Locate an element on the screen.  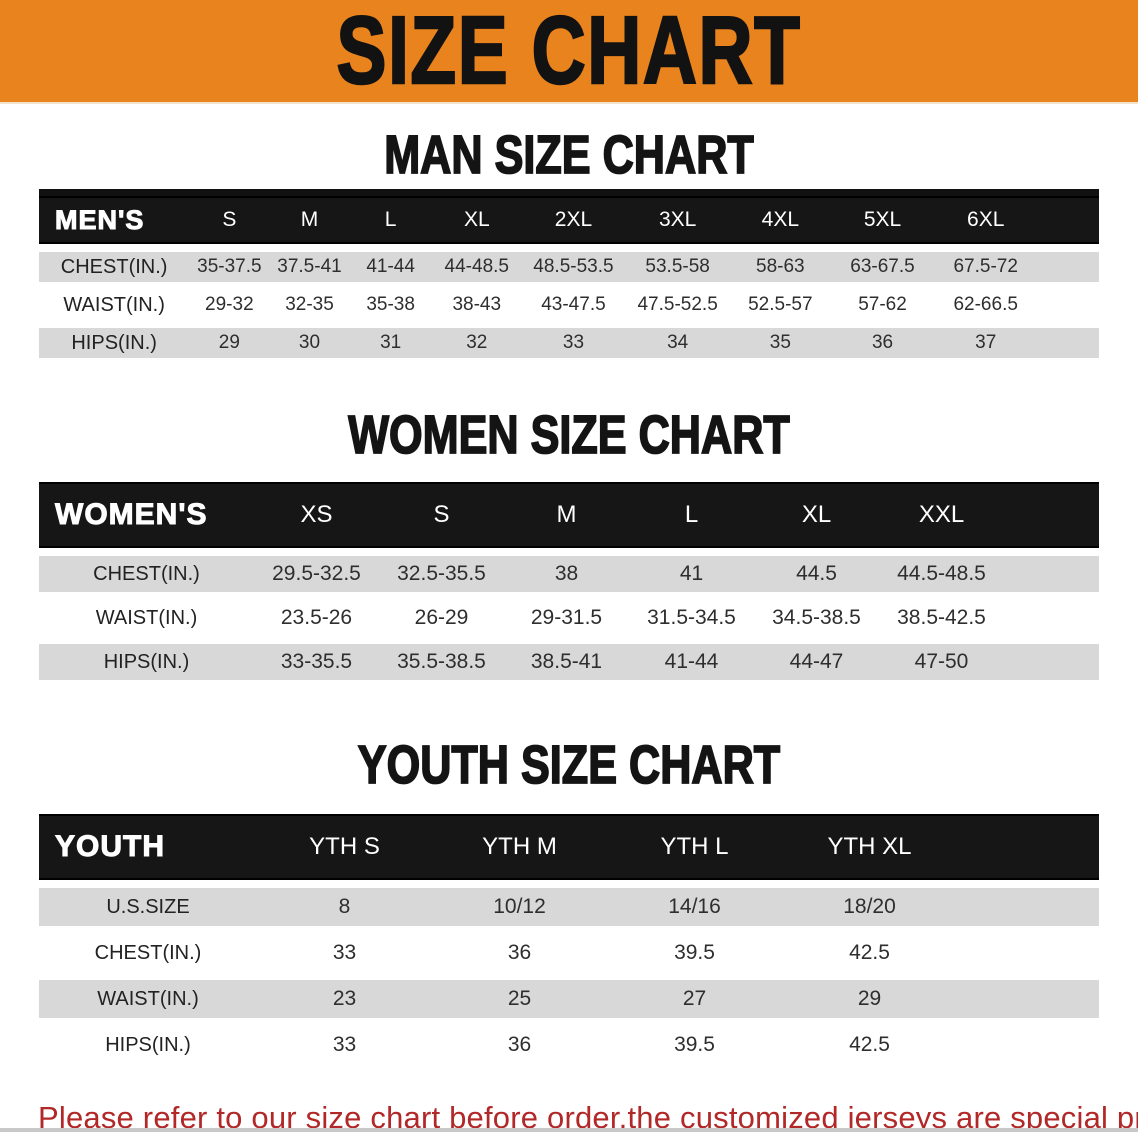
value-cell: 23 is located at coordinates (344, 999).